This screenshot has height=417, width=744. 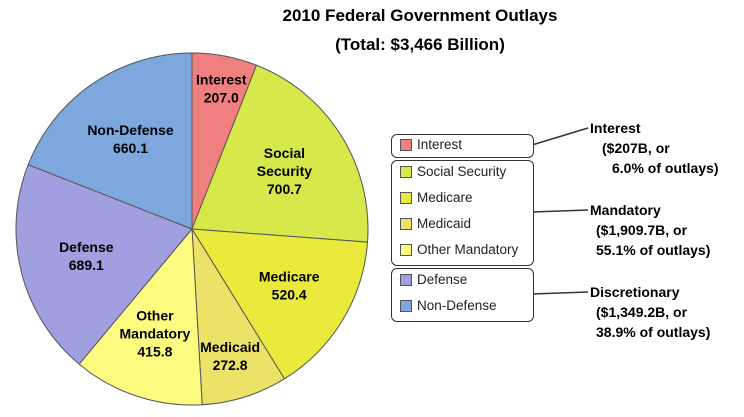 I want to click on slice-label-non-defense: Non-Defense 660.1, so click(x=130, y=139).